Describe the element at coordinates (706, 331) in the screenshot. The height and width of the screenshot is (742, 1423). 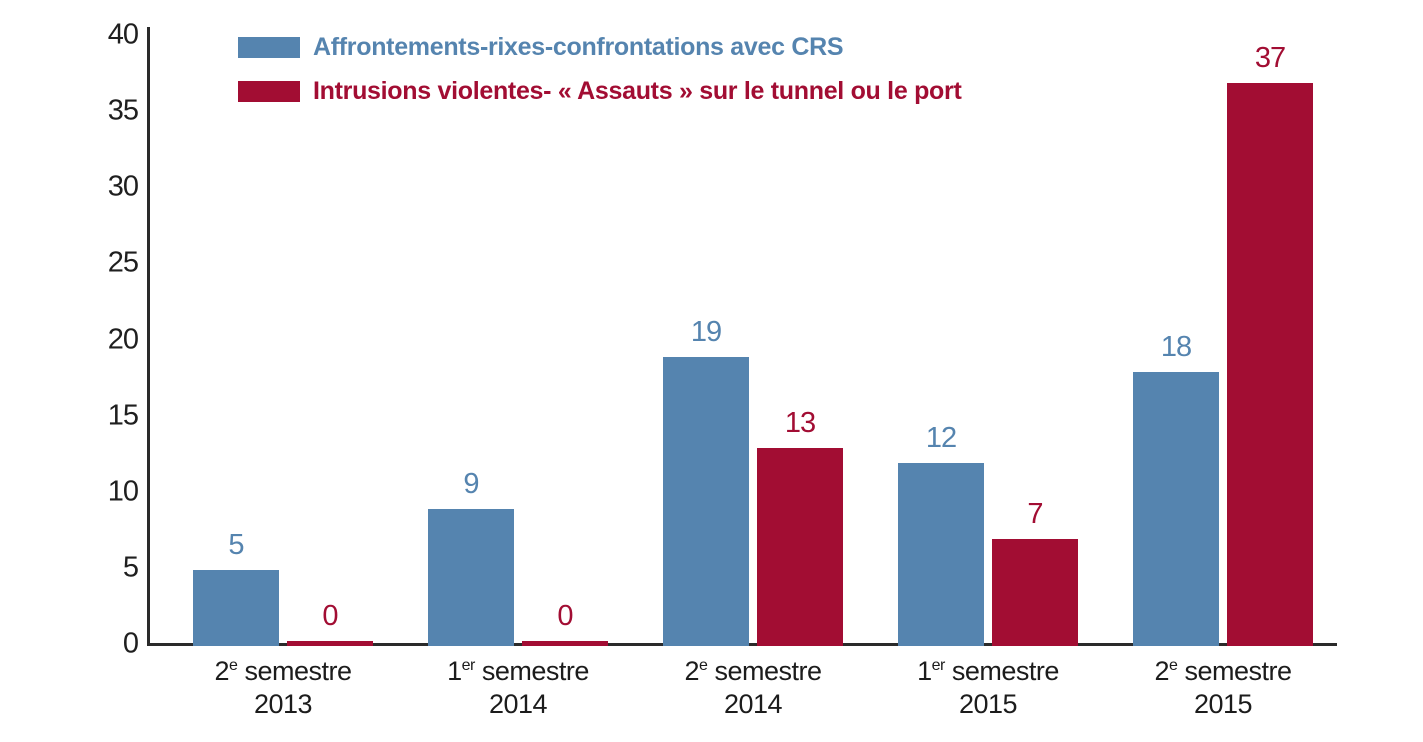
I see `bar-value-label: 19` at that location.